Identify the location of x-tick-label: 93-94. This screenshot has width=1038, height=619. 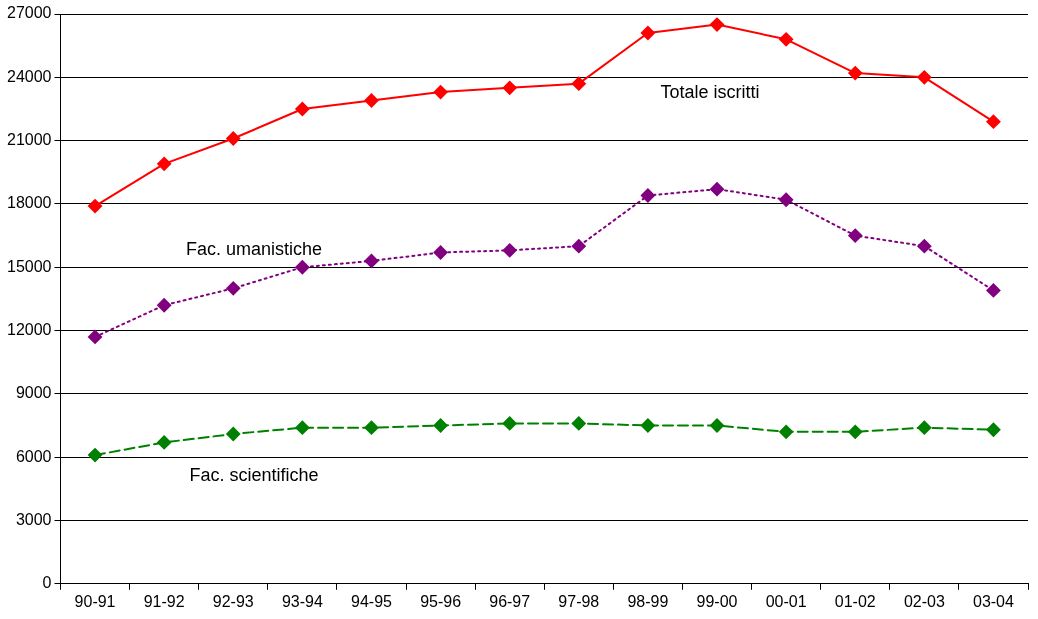
(302, 601).